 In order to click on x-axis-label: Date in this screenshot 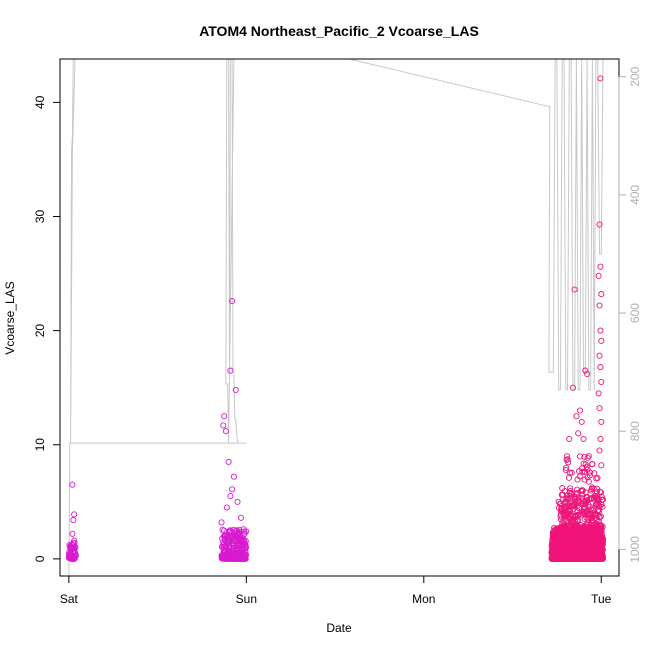, I will do `click(339, 628)`.